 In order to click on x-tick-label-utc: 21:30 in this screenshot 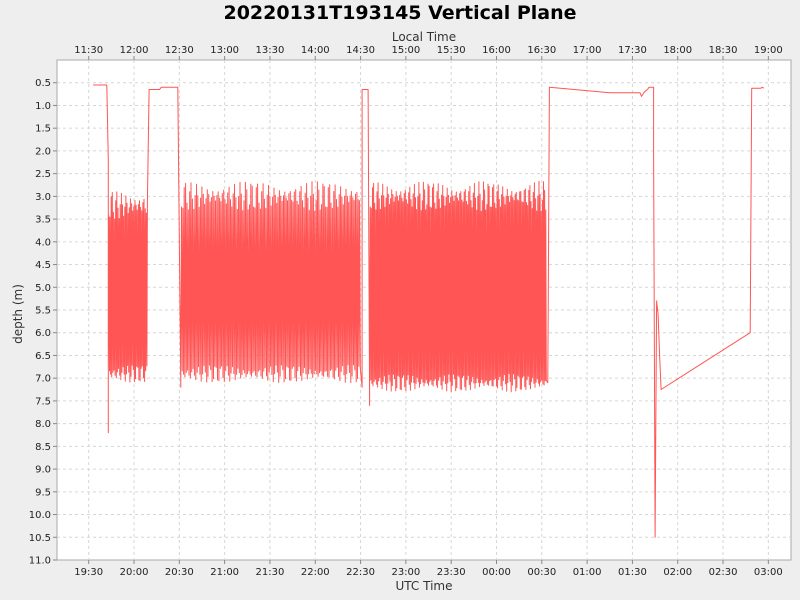, I will do `click(270, 572)`.